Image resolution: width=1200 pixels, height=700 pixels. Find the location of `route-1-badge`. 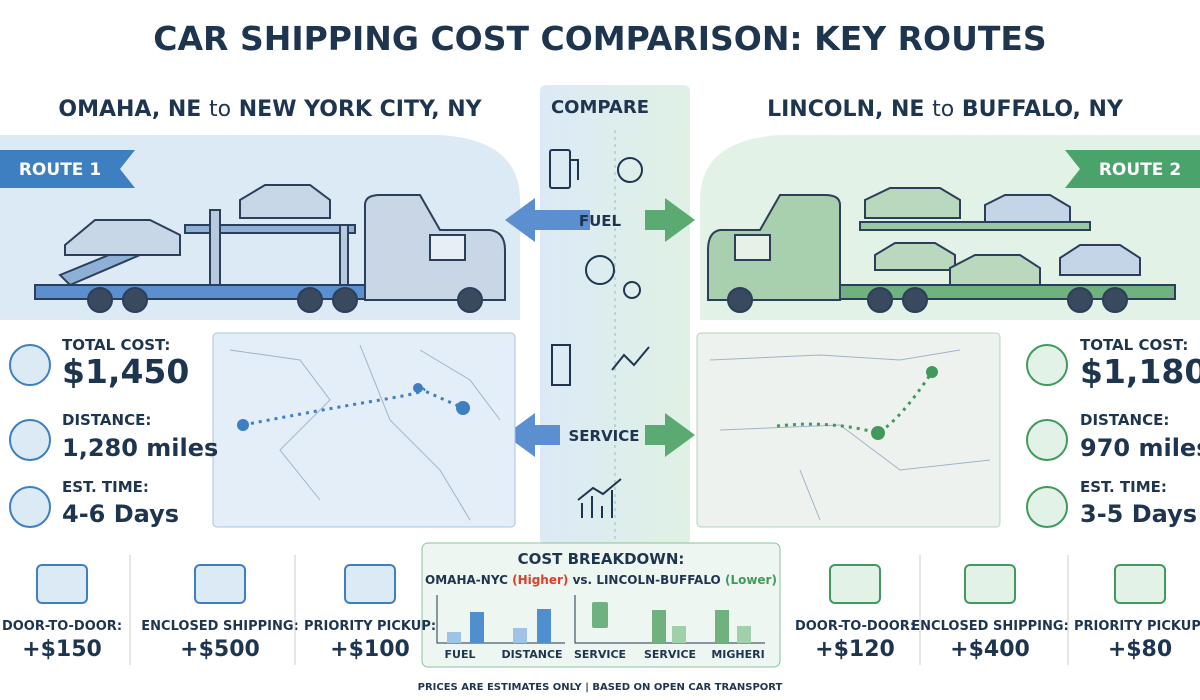

route-1-badge is located at coordinates (67, 169).